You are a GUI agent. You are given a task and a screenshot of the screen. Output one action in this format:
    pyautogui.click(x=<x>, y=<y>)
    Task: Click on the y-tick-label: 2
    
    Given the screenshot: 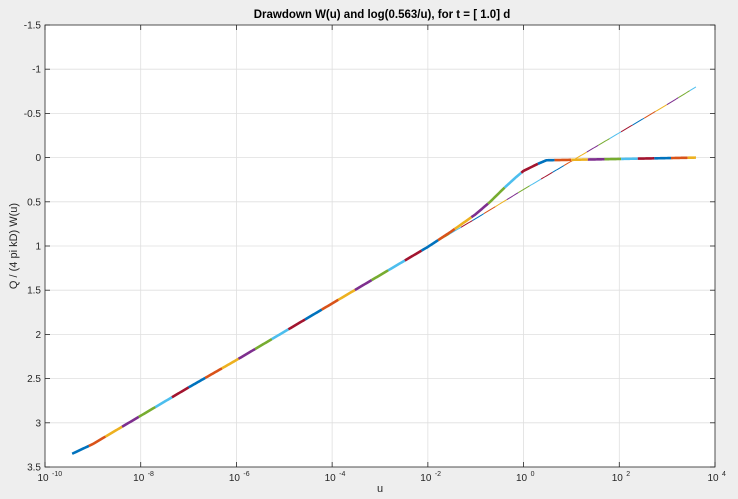 What is the action you would take?
    pyautogui.click(x=38, y=335)
    